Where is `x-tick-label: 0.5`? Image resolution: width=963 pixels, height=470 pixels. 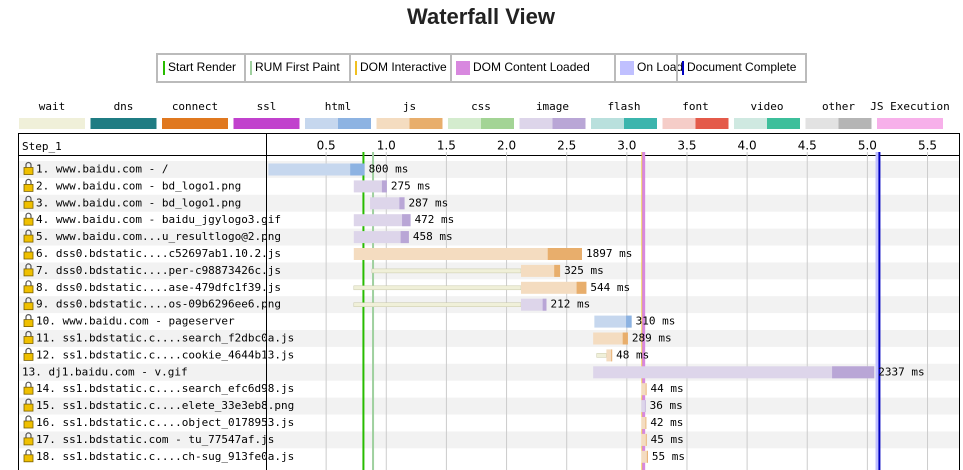 x-tick-label: 0.5 is located at coordinates (326, 146).